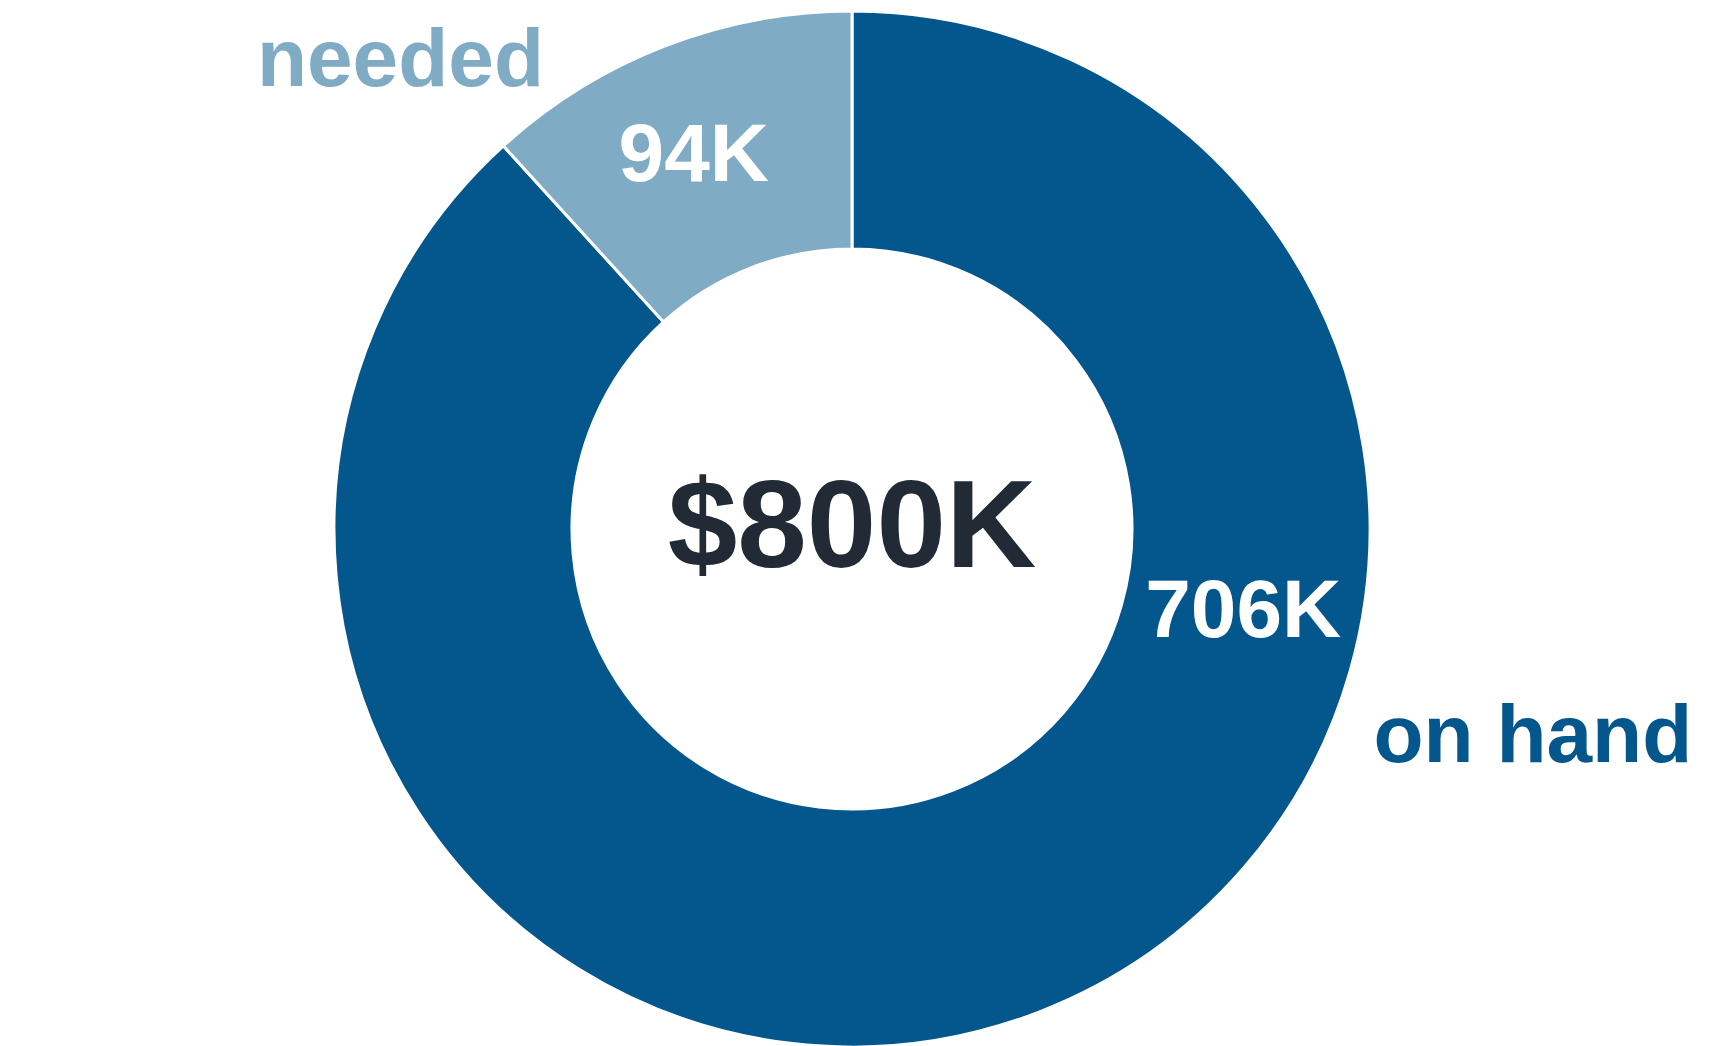 The width and height of the screenshot is (1711, 1046). What do you see at coordinates (400, 58) in the screenshot?
I see `slice-label: needed` at bounding box center [400, 58].